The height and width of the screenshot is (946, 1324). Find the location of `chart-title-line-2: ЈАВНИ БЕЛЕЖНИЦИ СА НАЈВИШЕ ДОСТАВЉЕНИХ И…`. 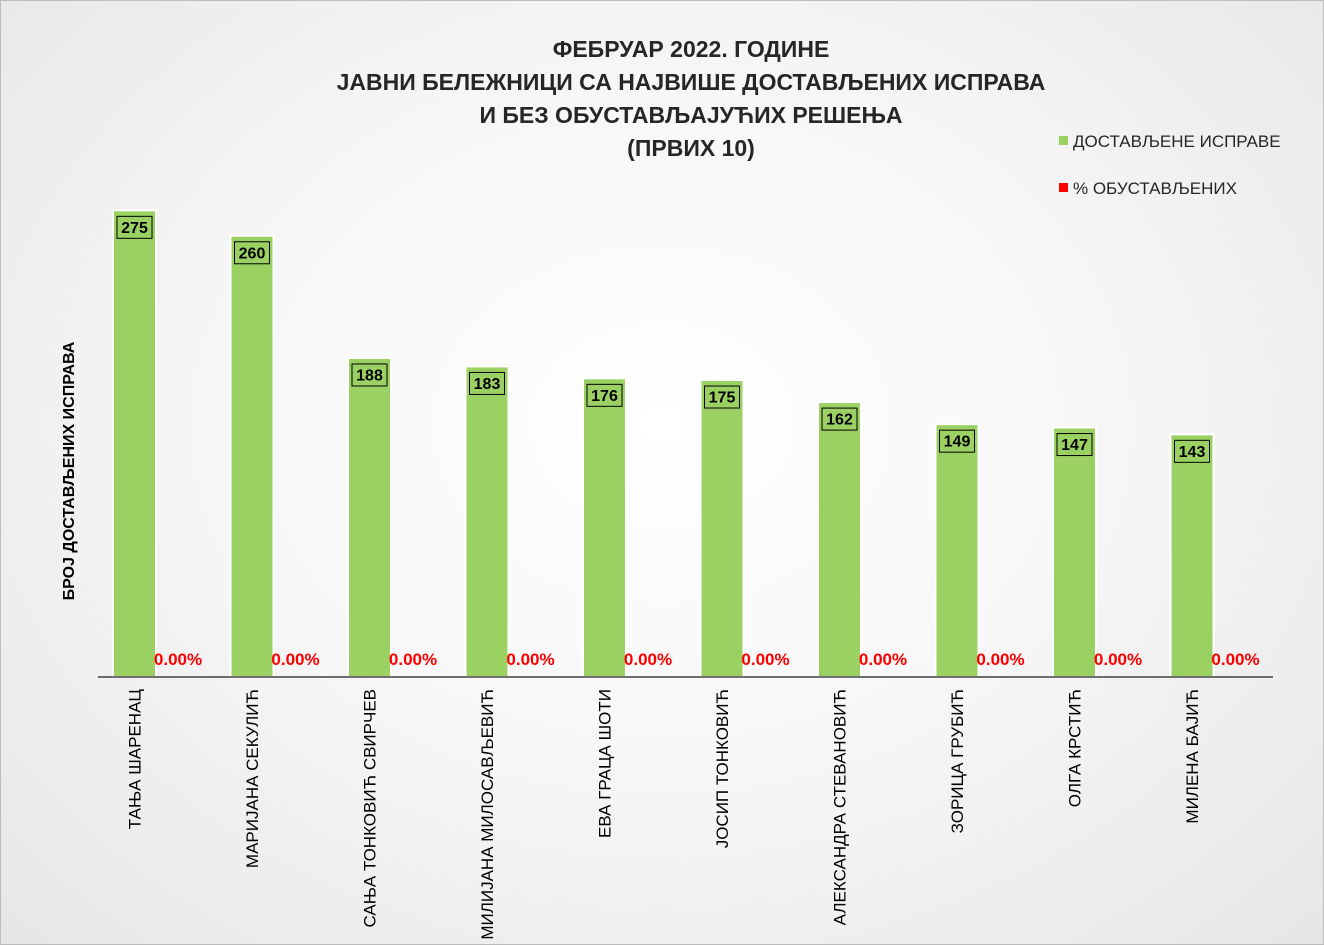

chart-title-line-2: ЈАВНИ БЕЛЕЖНИЦИ СА НАЈВИШЕ ДОСТАВЉЕНИХ И… is located at coordinates (691, 82).